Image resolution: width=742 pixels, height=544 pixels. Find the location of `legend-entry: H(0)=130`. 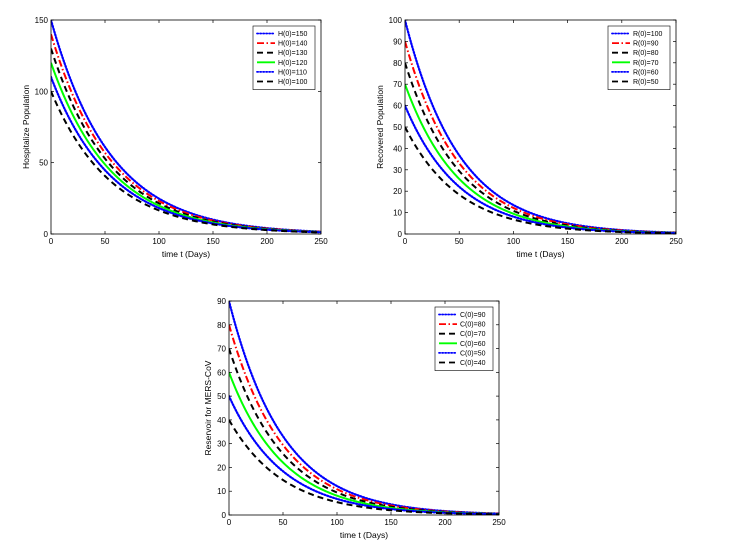

legend-entry: H(0)=130 is located at coordinates (292, 53).